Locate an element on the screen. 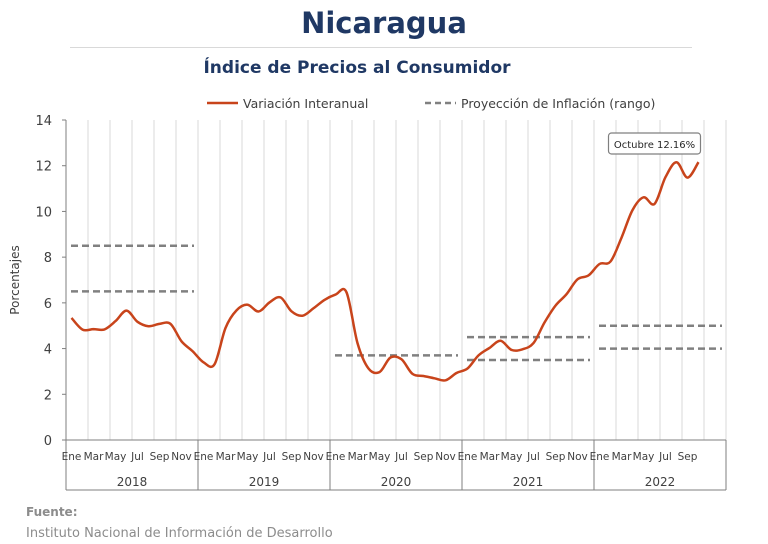 The width and height of the screenshot is (768, 544). year-label: 2020 is located at coordinates (396, 482).